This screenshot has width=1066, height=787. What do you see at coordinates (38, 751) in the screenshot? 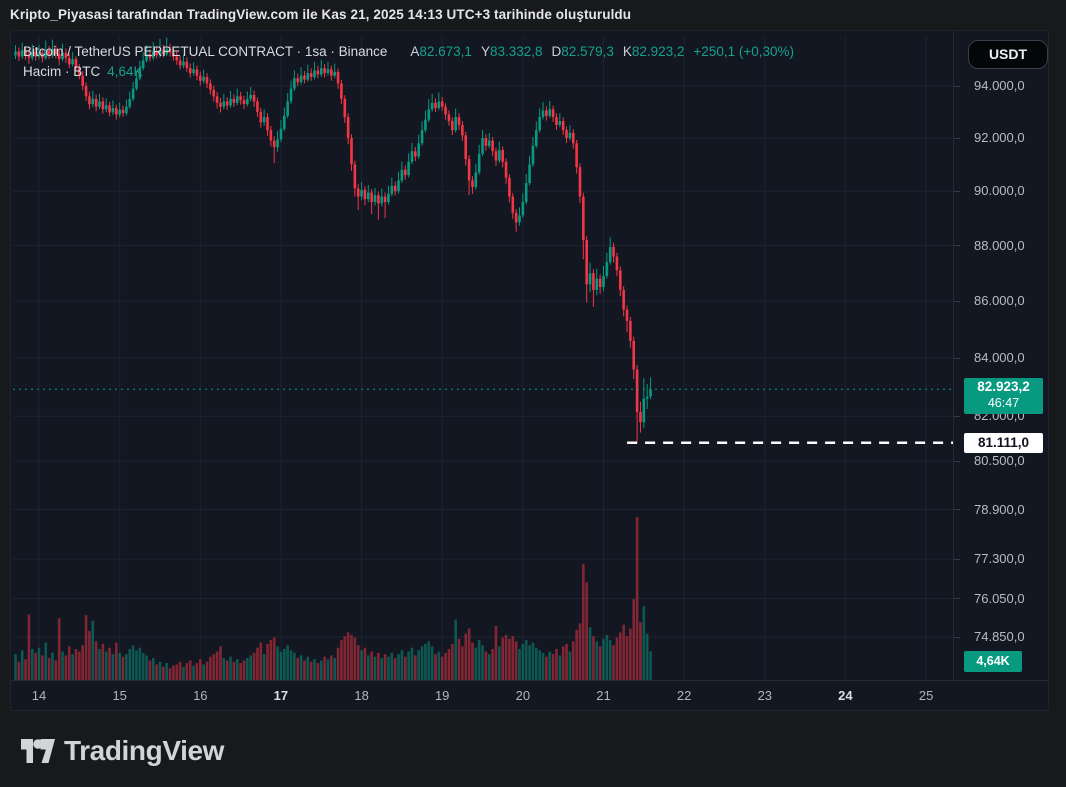
I see `tradingview-logo-icon` at bounding box center [38, 751].